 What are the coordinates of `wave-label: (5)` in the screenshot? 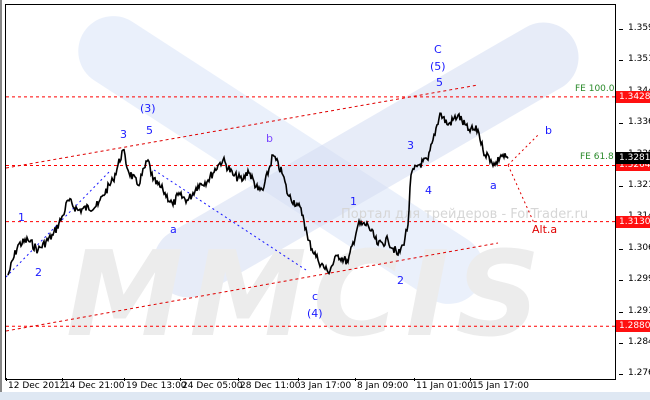 It's located at (438, 66).